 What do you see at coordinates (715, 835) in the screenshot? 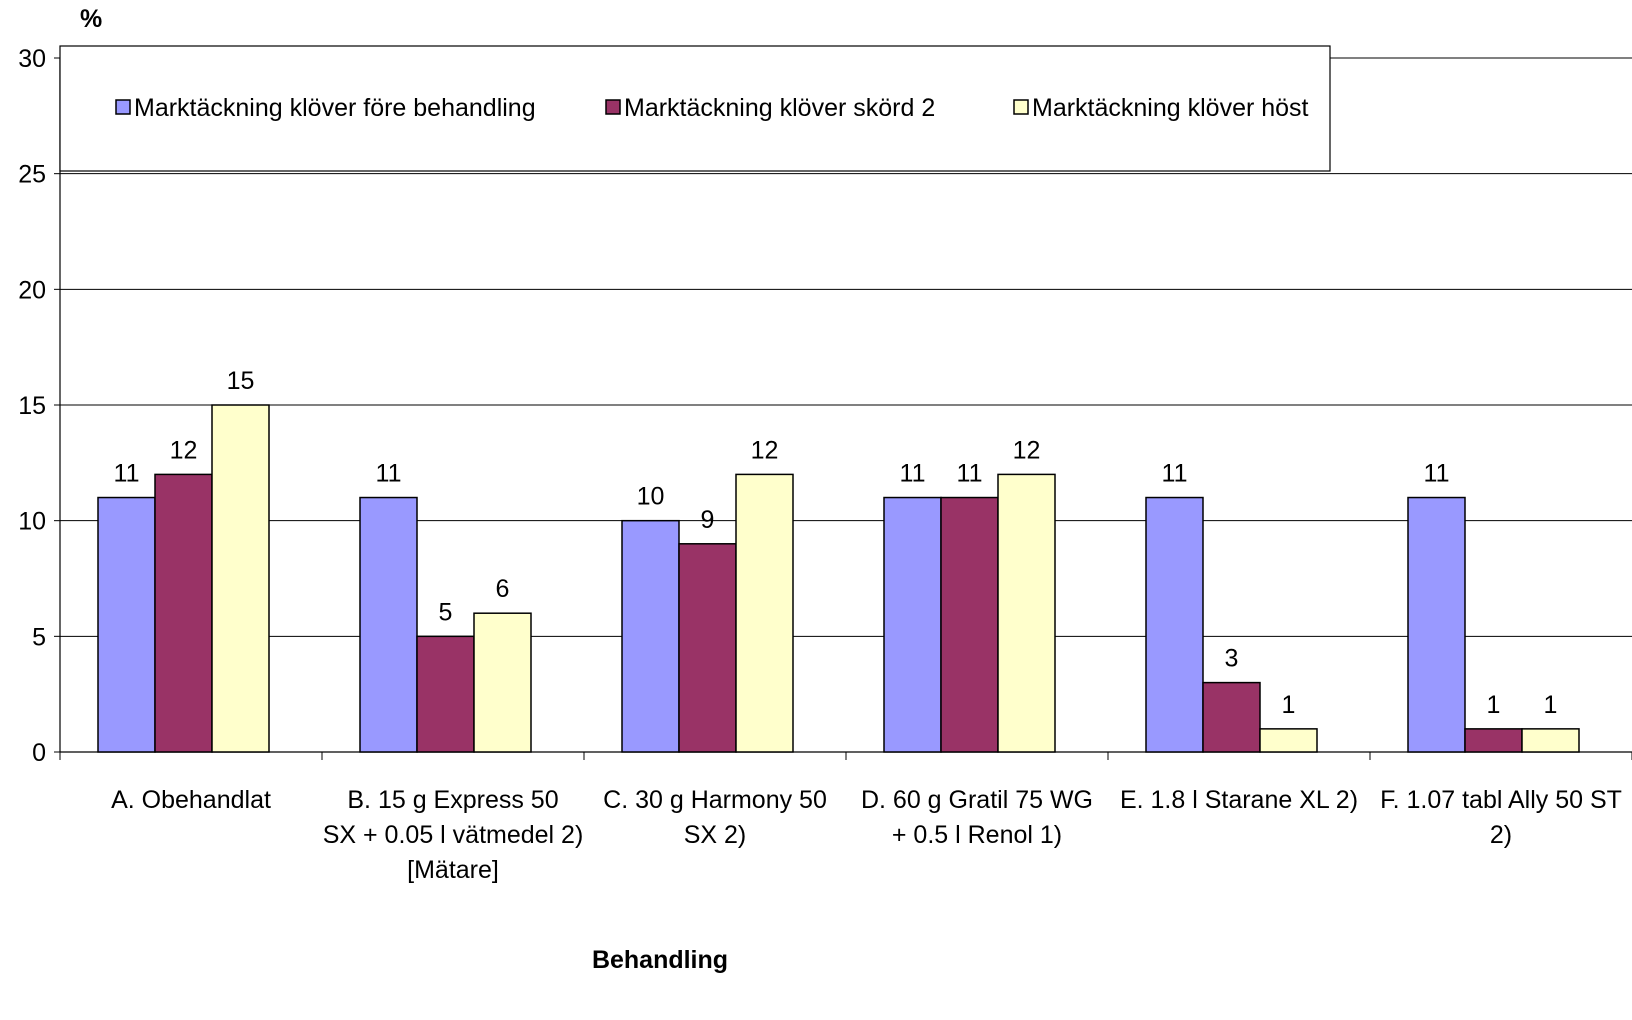
I see `x-tick-label: SX 2)` at bounding box center [715, 835].